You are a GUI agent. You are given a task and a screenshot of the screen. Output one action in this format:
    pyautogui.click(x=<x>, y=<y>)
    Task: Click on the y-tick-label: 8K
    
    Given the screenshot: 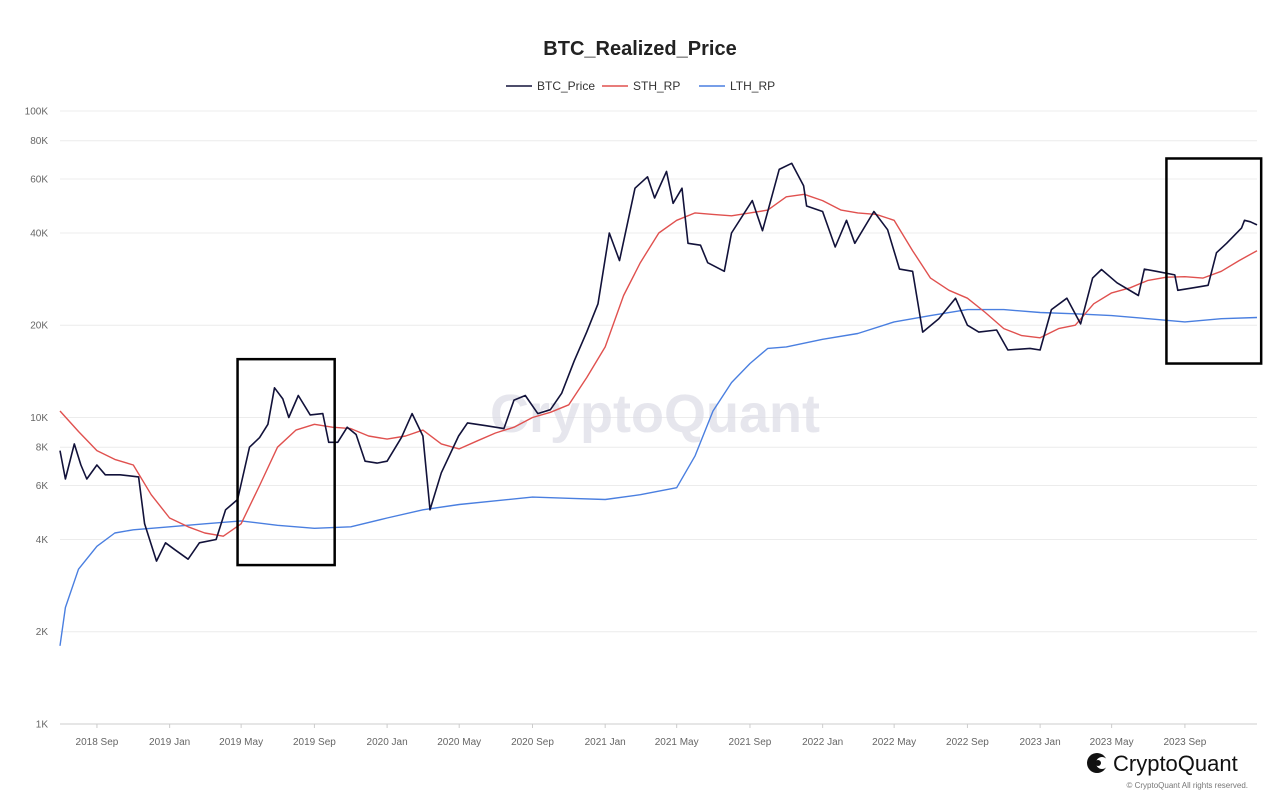 What is the action you would take?
    pyautogui.click(x=42, y=448)
    